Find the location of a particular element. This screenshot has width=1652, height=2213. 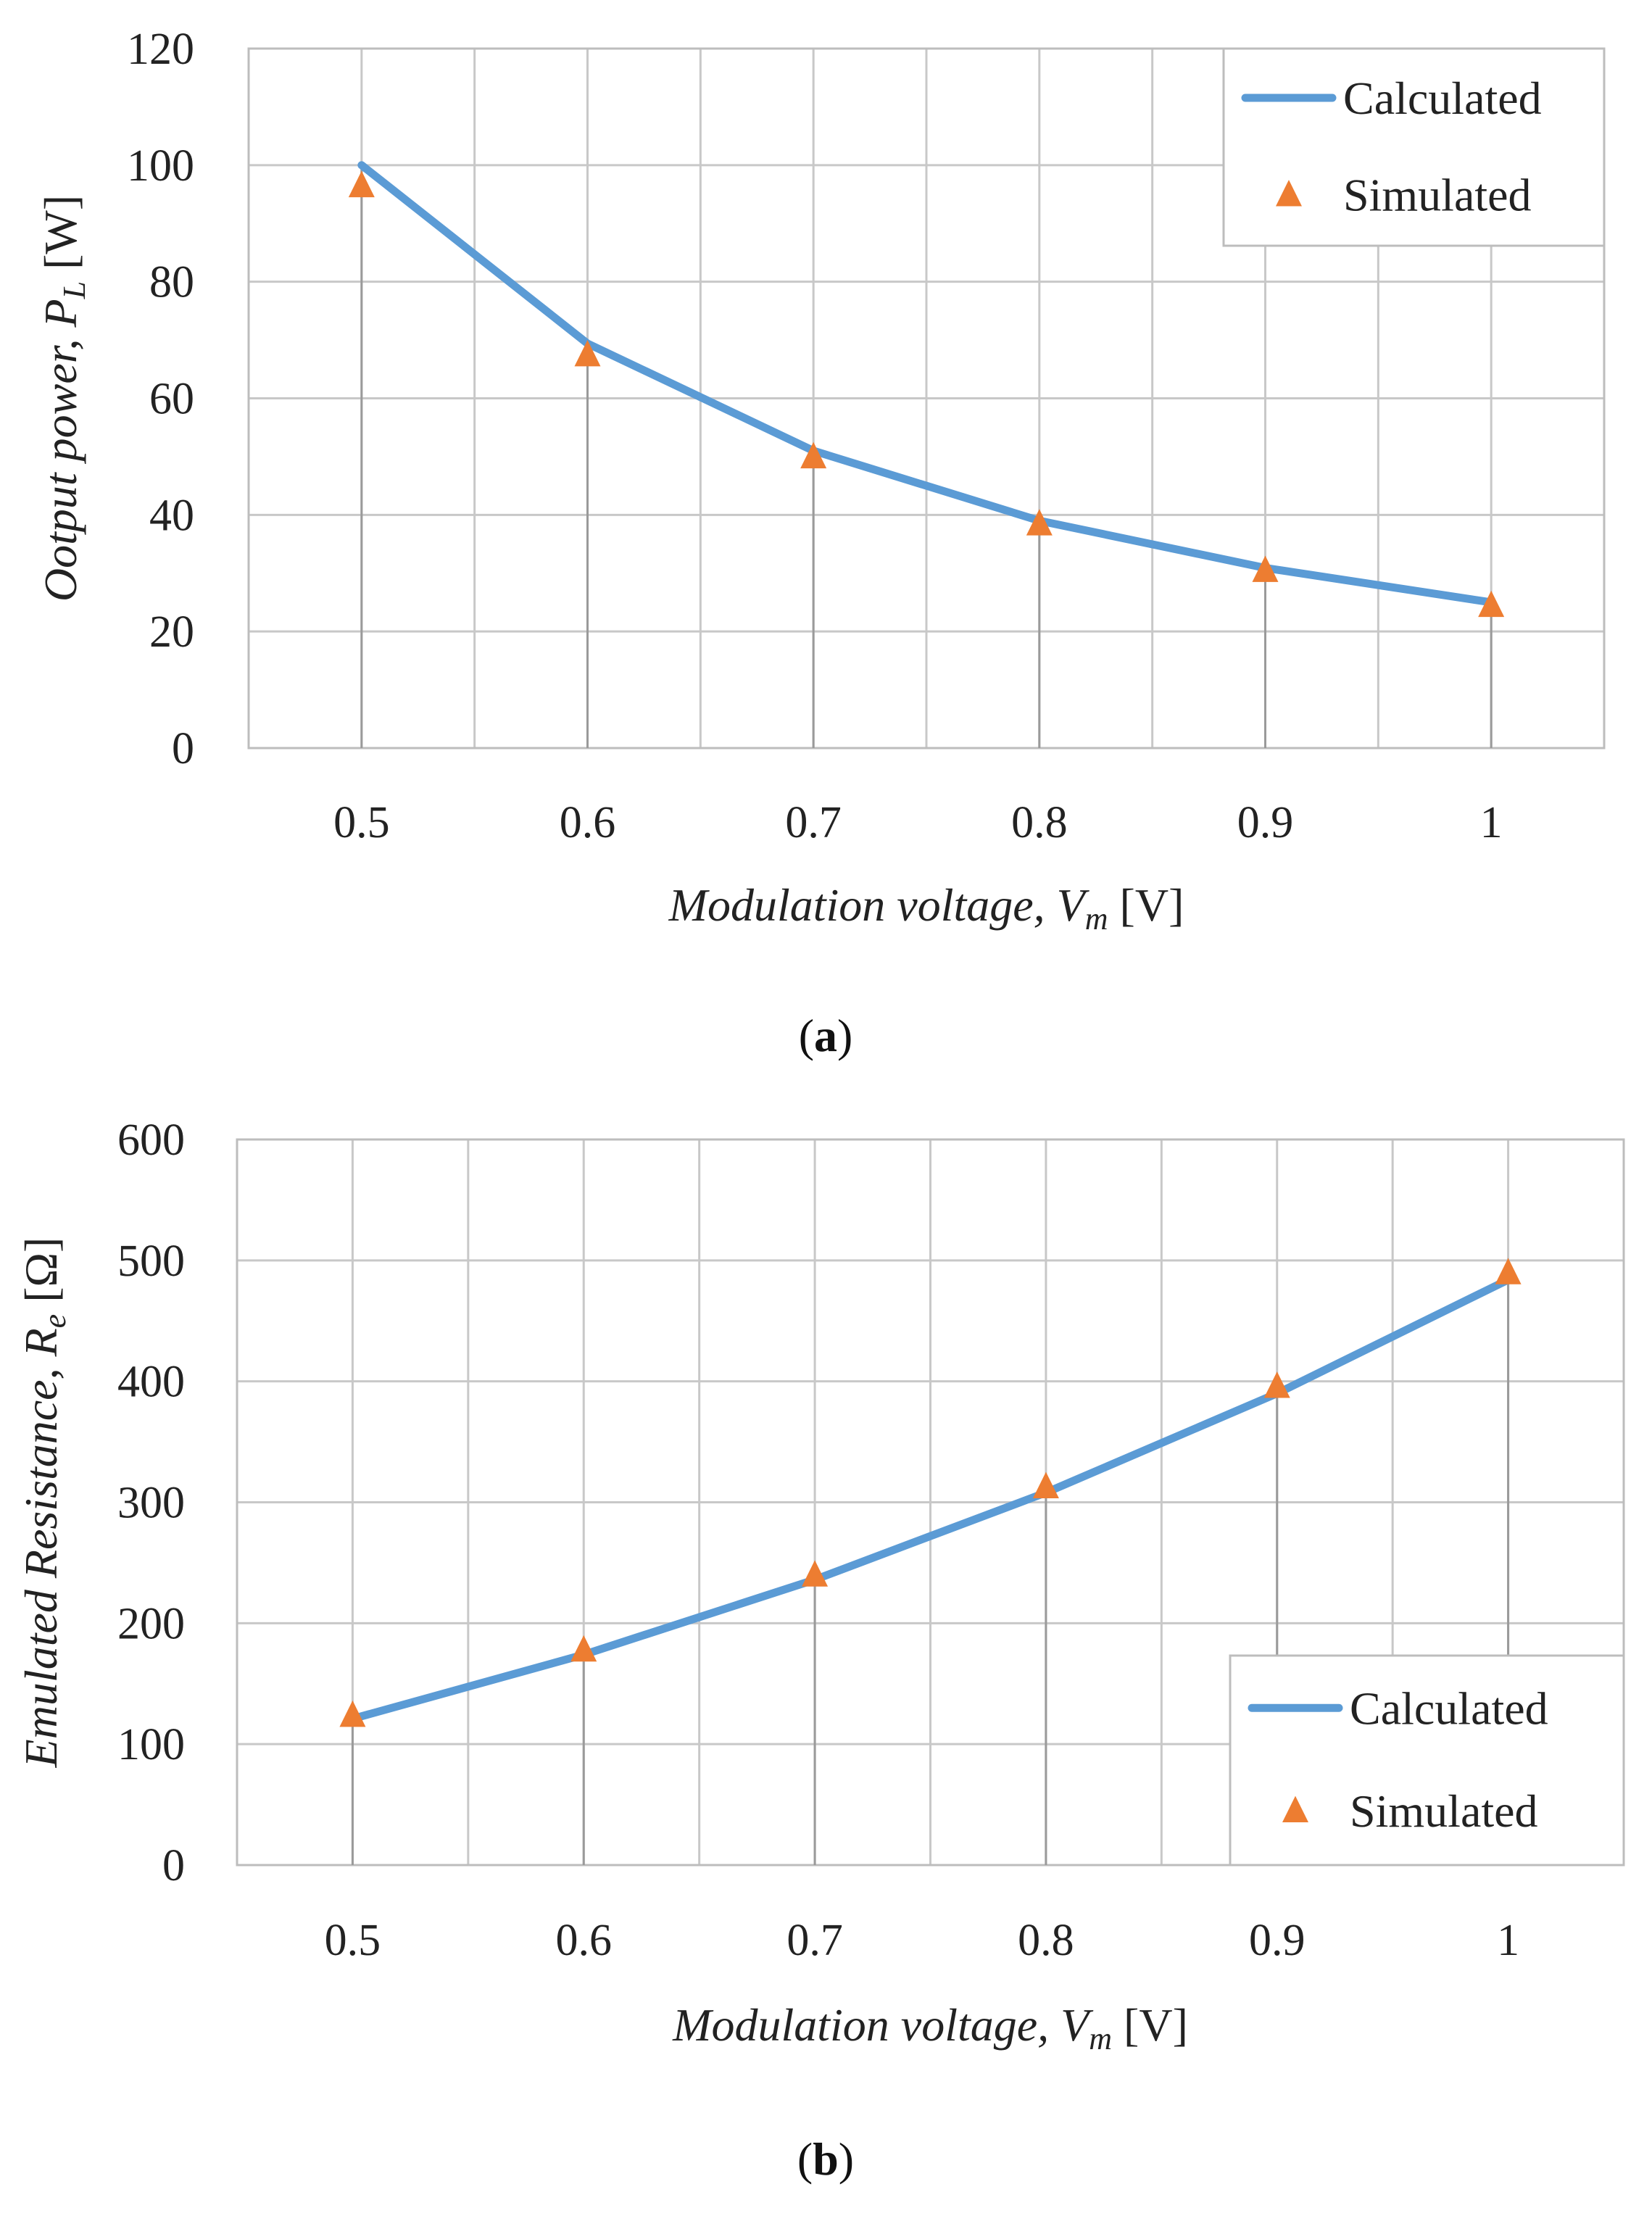

series-simulated is located at coordinates (926, 394).